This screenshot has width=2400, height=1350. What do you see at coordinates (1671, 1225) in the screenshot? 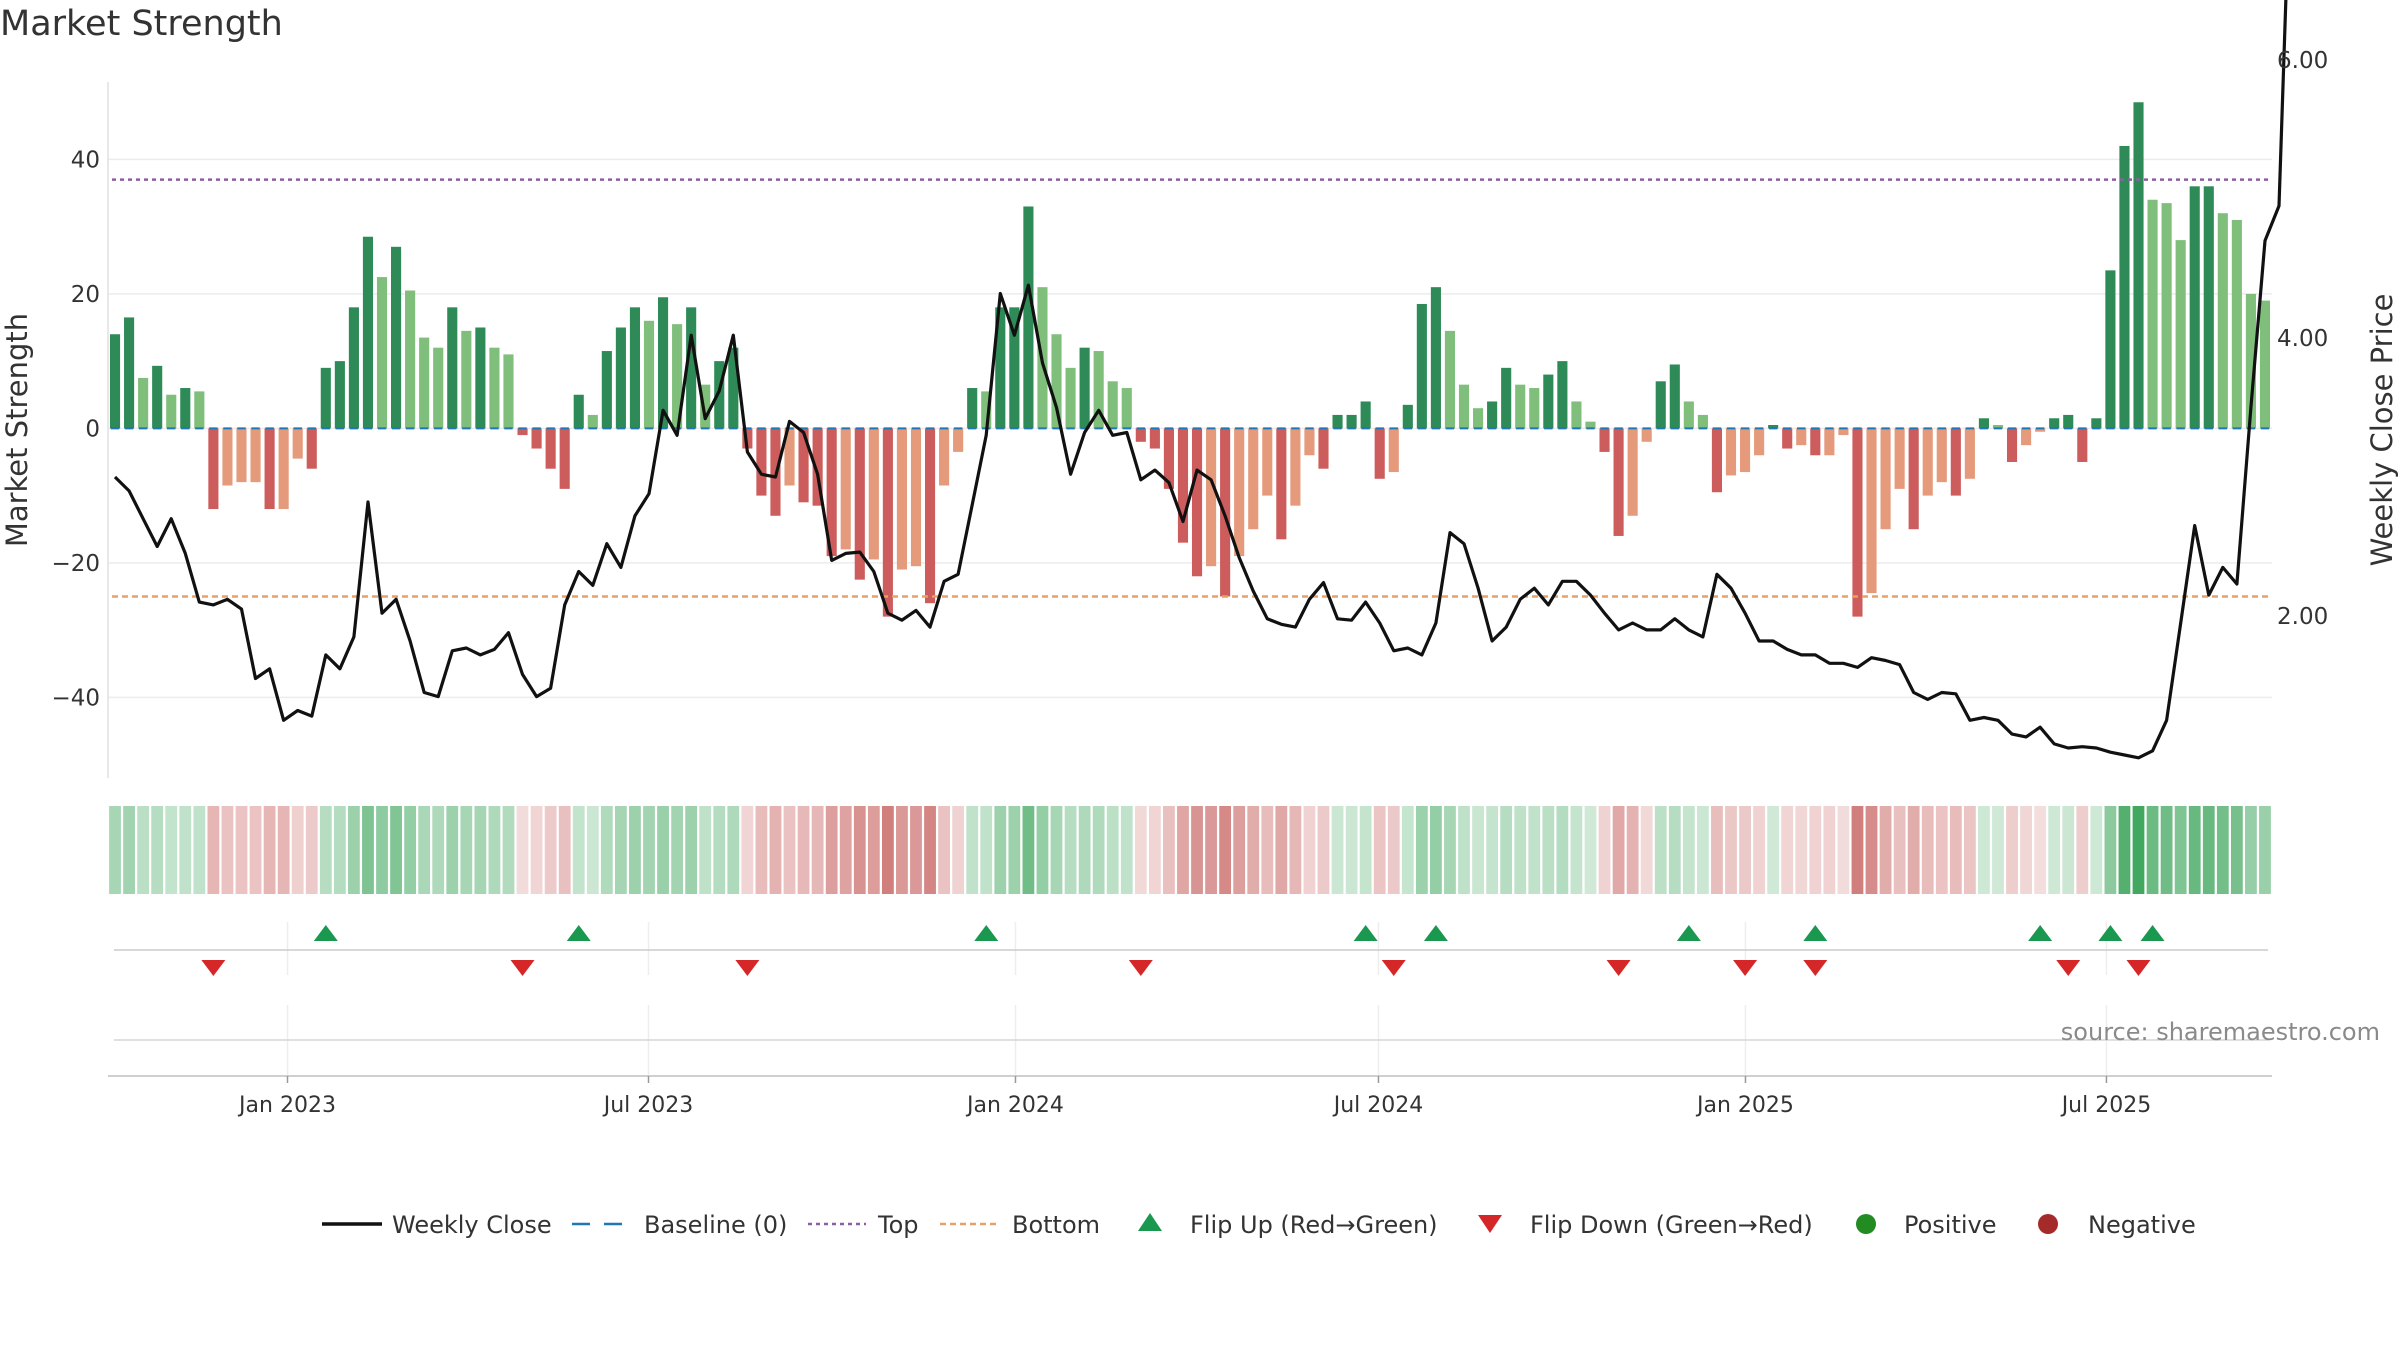
I see `legend-label: Flip Down (Green→Red)` at bounding box center [1671, 1225].